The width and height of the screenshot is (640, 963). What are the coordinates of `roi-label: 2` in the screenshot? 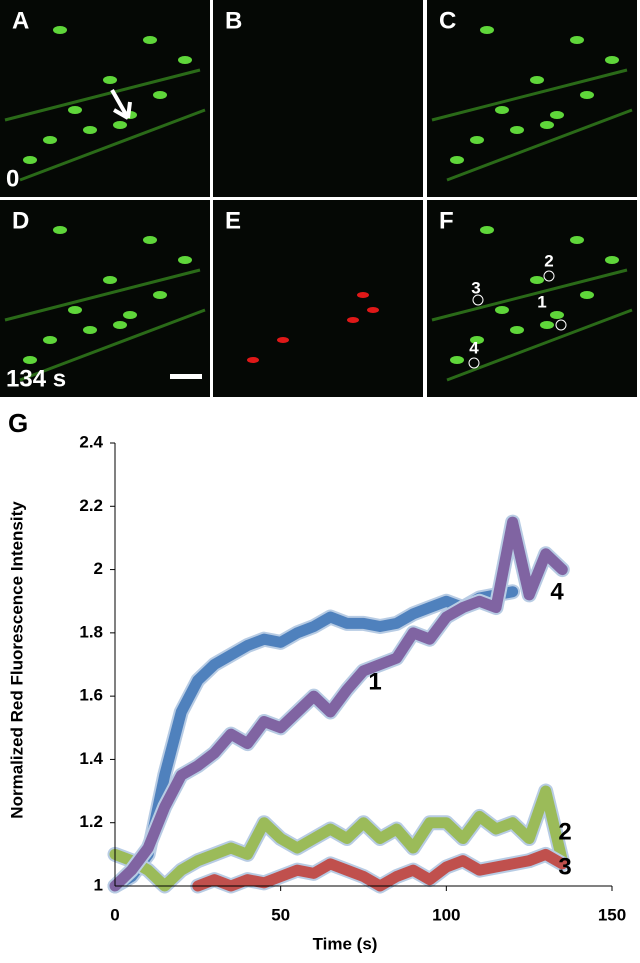 It's located at (548, 260).